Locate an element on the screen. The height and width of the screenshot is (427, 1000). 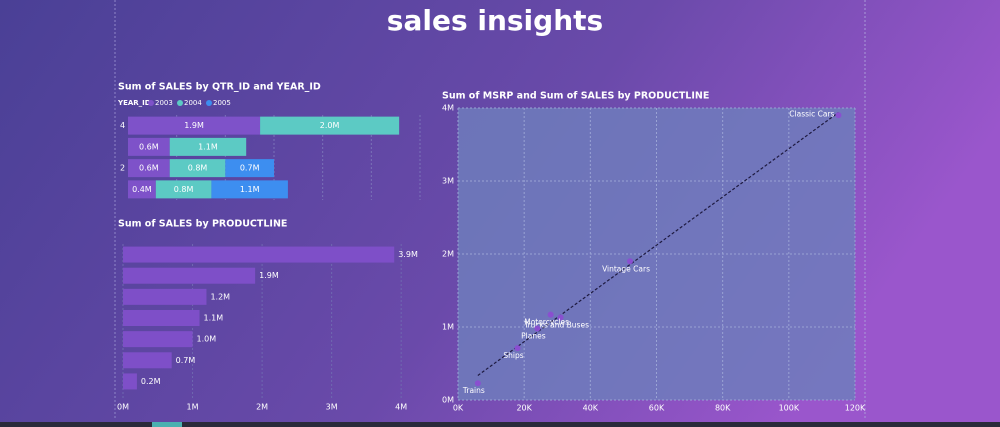
value-label: 0.2M is located at coordinates (151, 381).